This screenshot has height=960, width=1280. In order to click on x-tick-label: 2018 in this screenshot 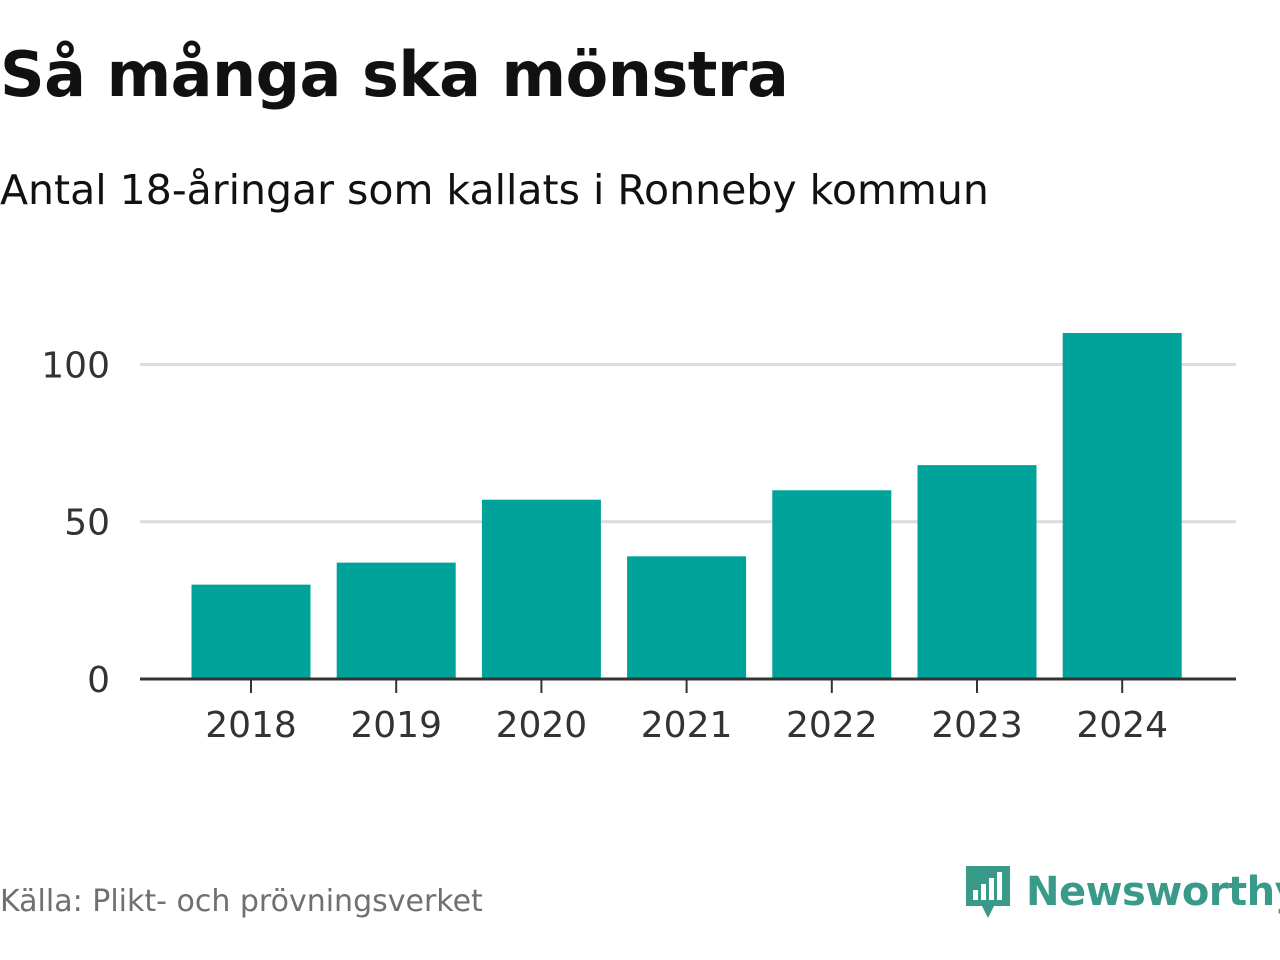, I will do `click(251, 725)`.